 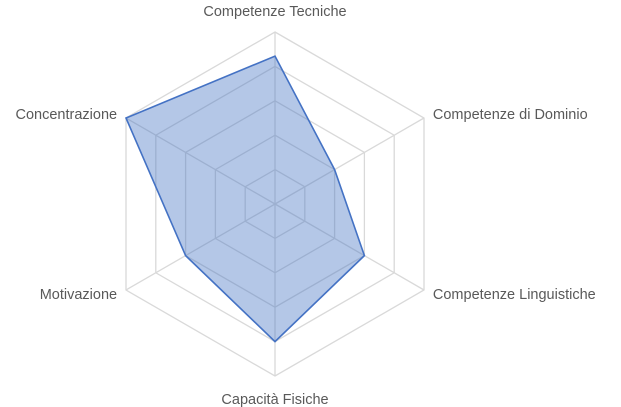 I want to click on axis-label: Motivazione, so click(x=78, y=295).